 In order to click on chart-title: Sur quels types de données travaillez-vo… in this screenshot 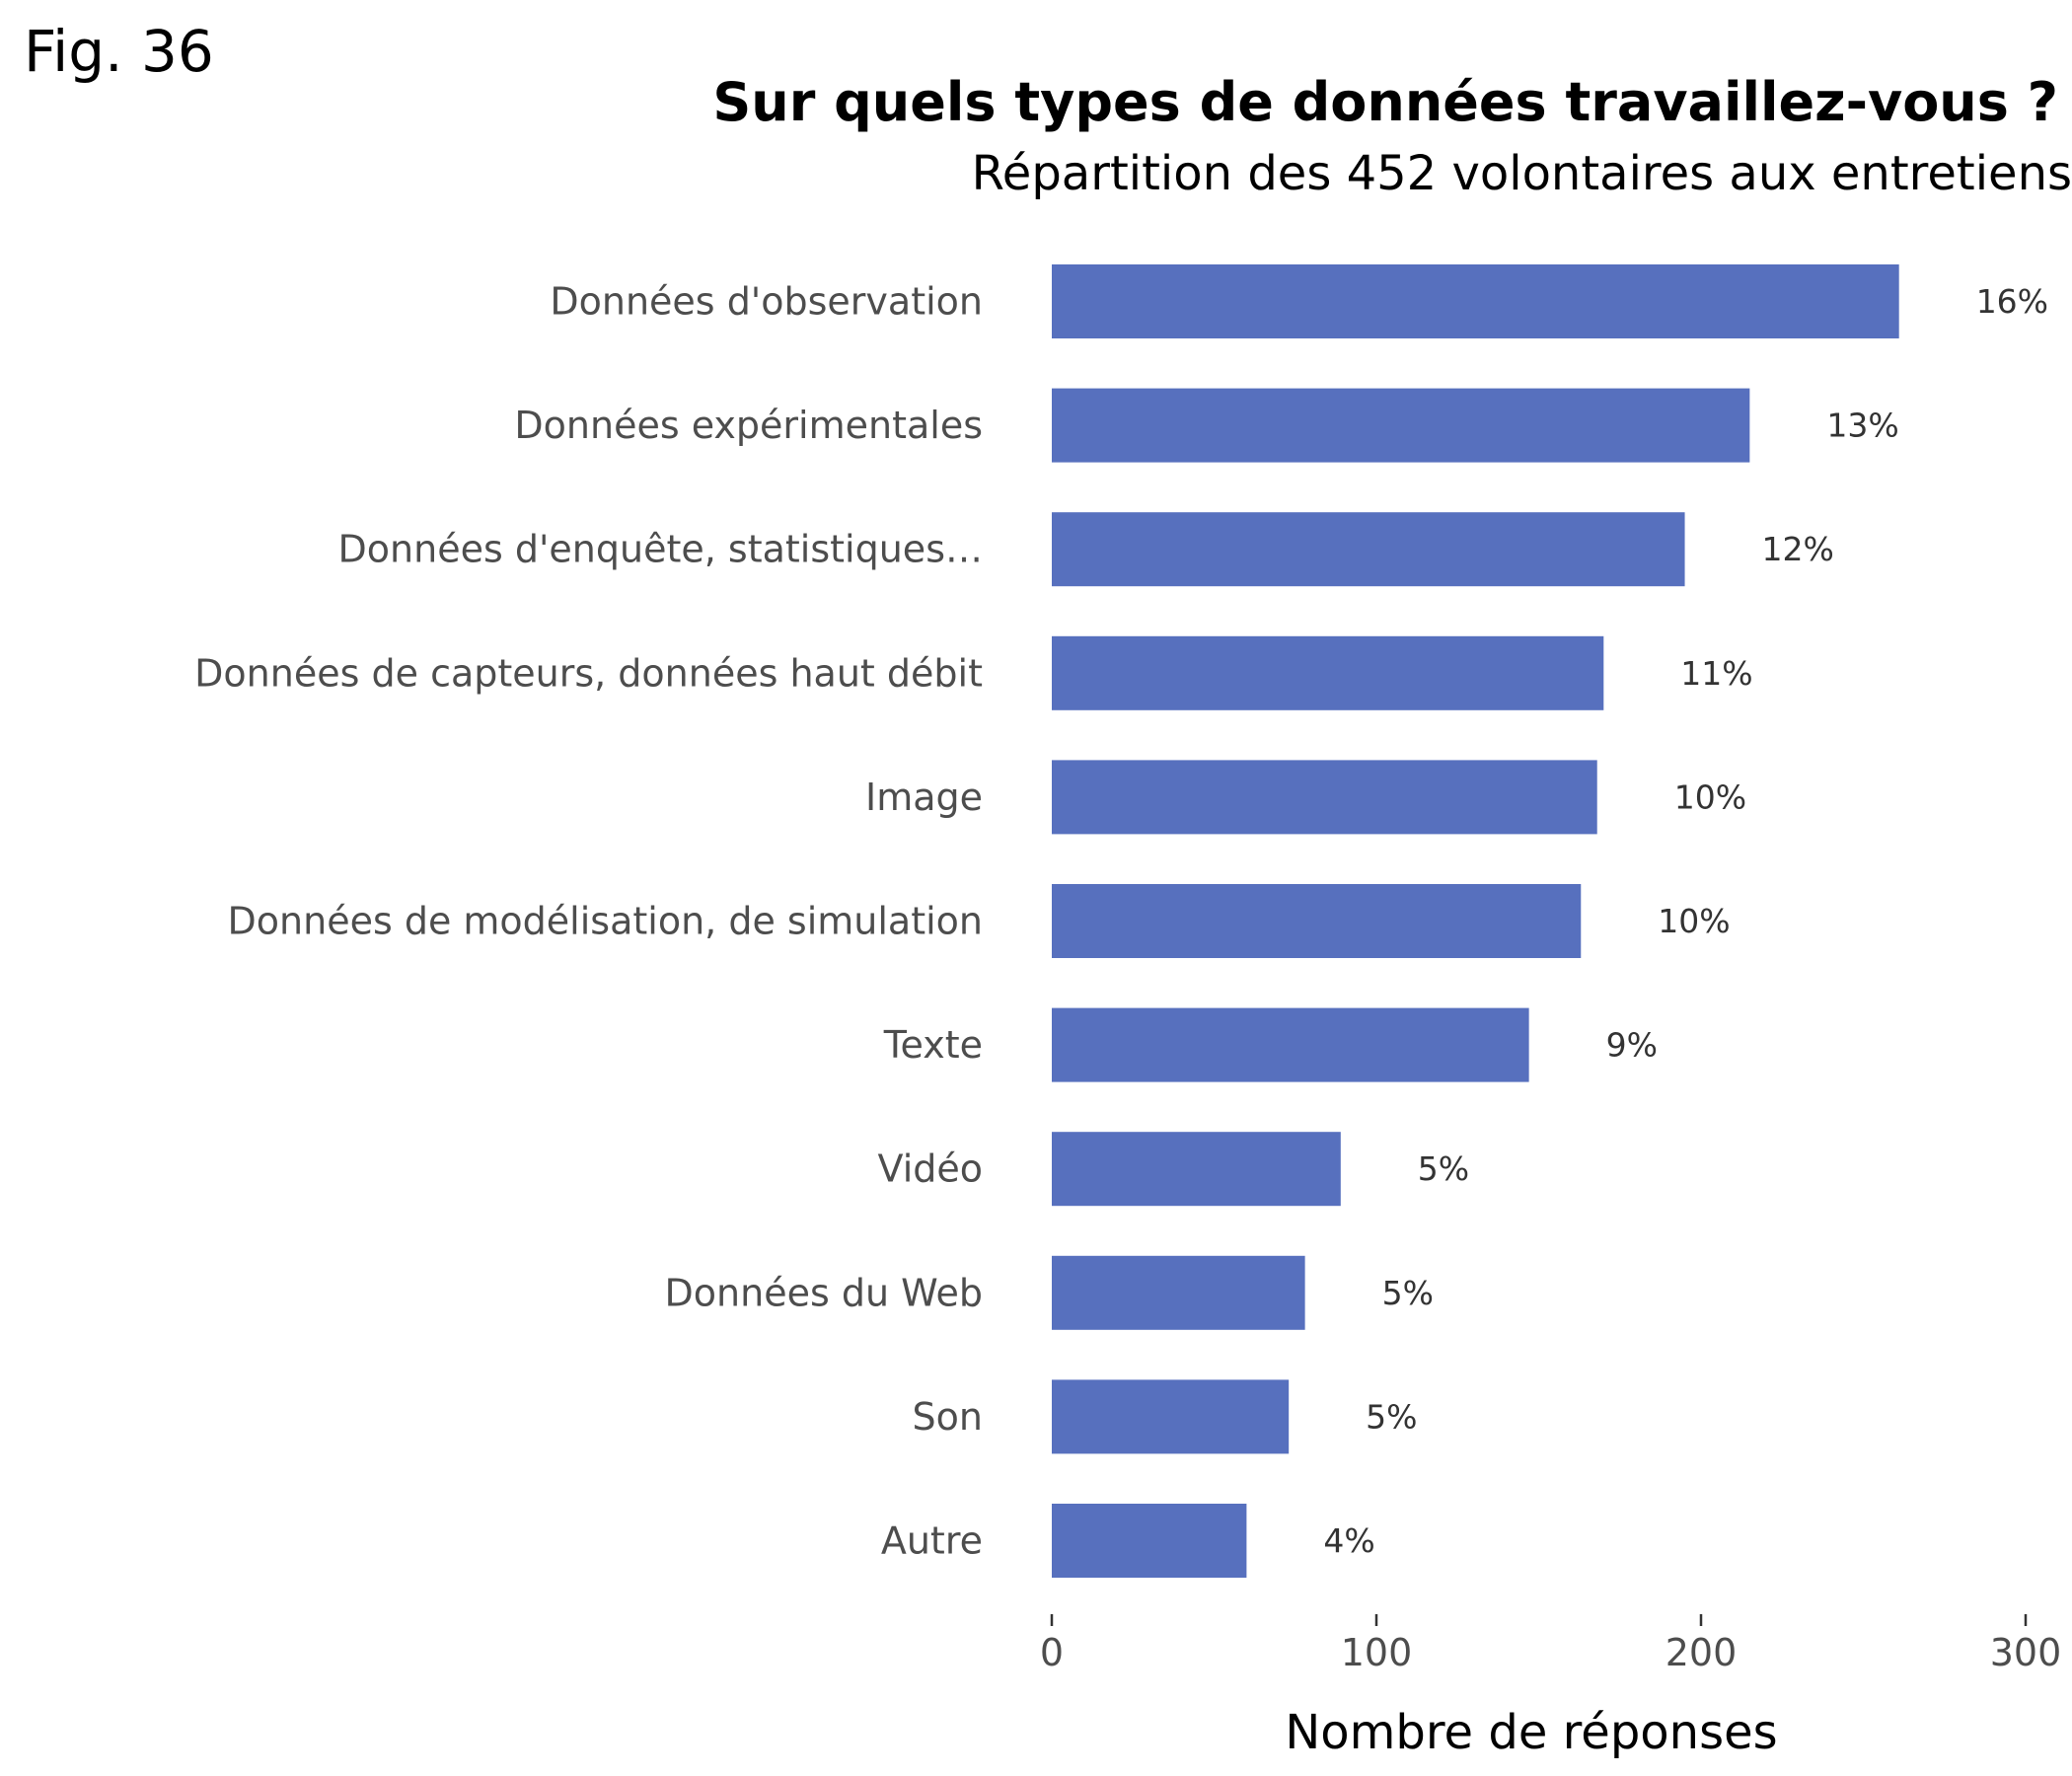, I will do `click(1385, 102)`.